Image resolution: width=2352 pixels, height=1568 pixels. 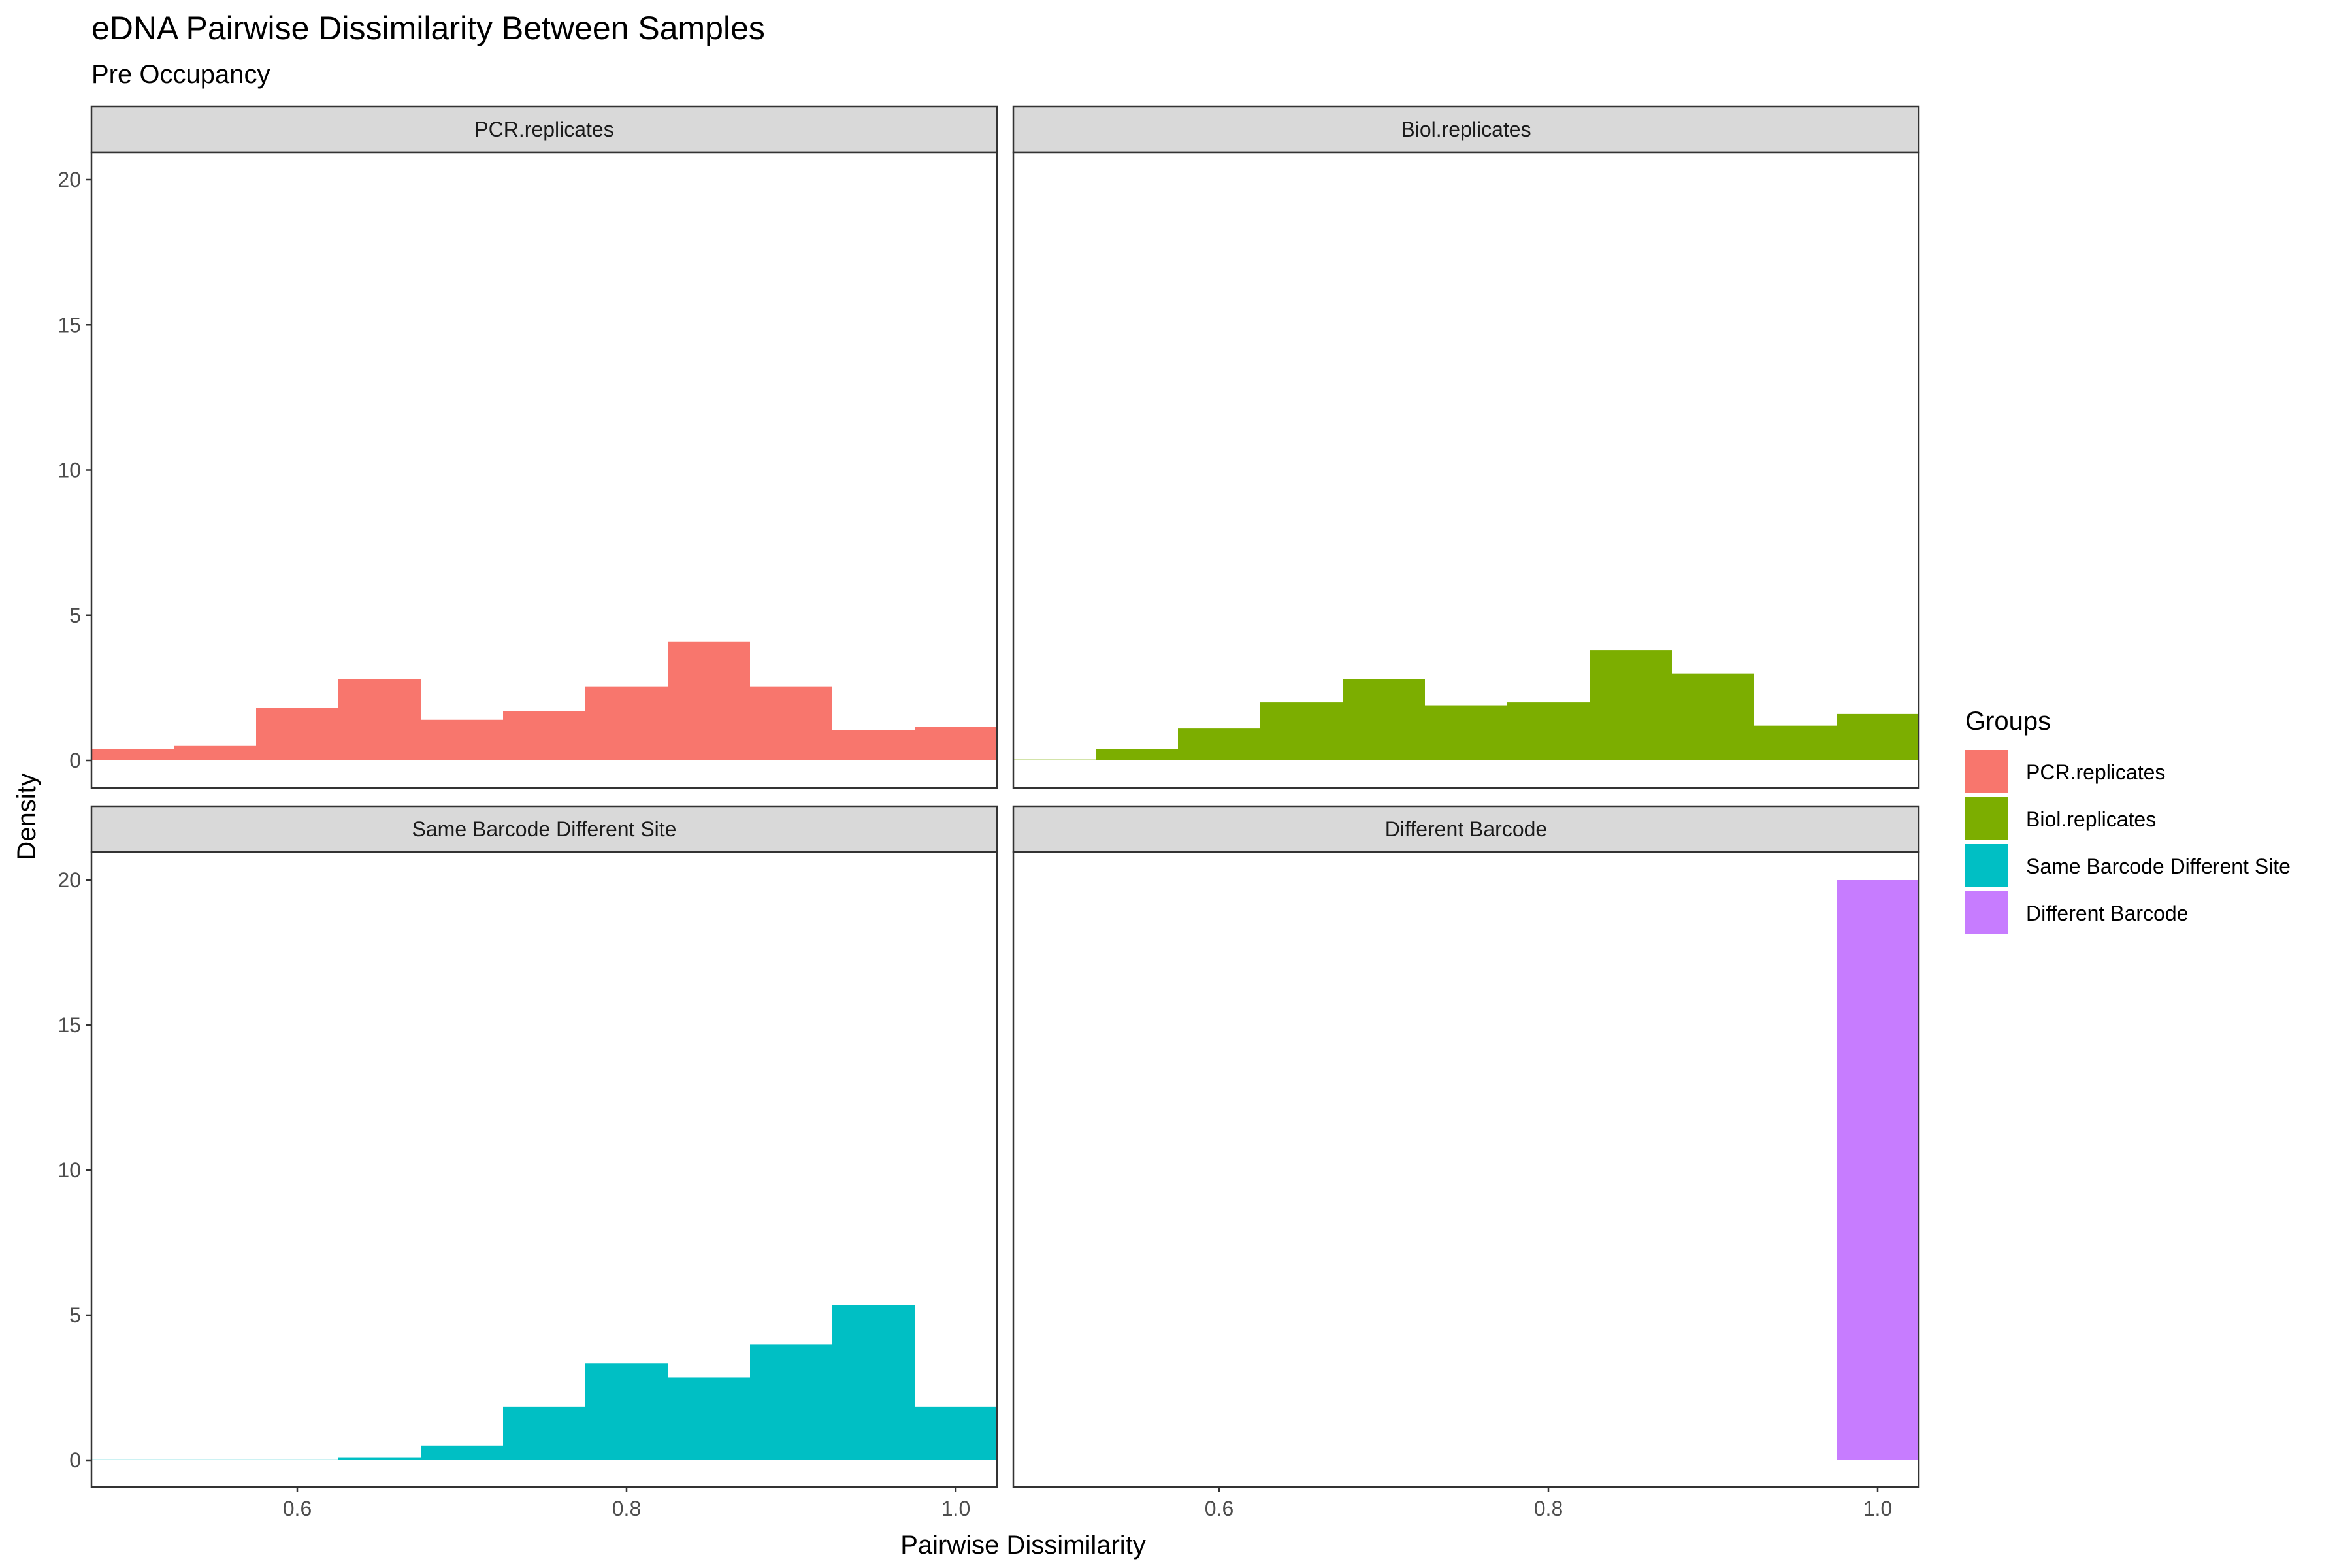 I want to click on legend-label: PCR.replicates, so click(x=2095, y=772).